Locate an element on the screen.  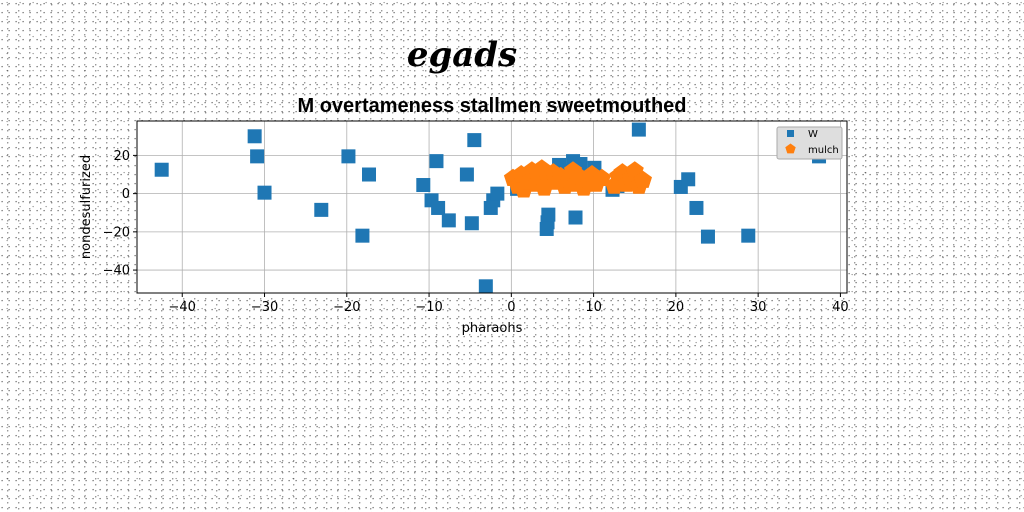
y-tick-label: 20 is located at coordinates (121, 156).